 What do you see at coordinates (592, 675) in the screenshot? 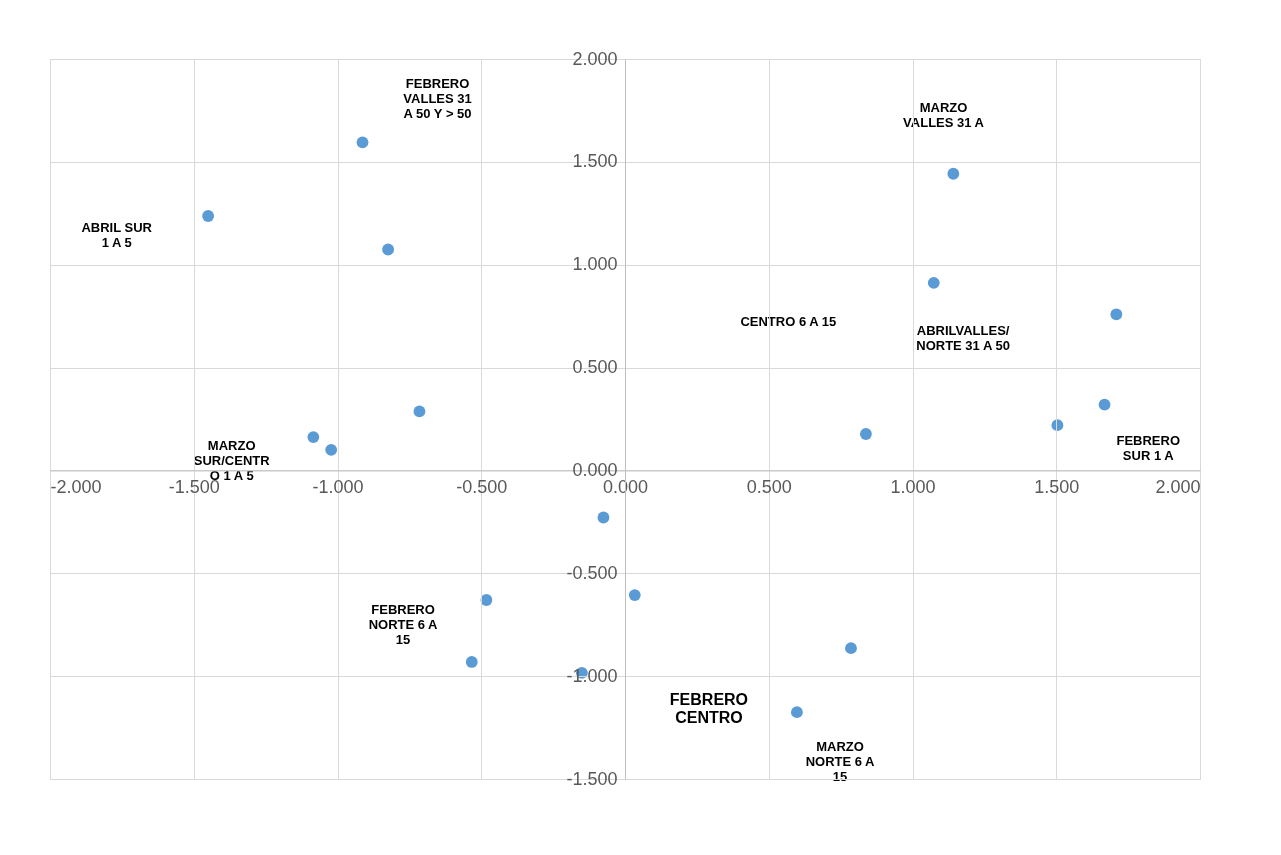
I see `y-tick-label: -1.000` at bounding box center [592, 675].